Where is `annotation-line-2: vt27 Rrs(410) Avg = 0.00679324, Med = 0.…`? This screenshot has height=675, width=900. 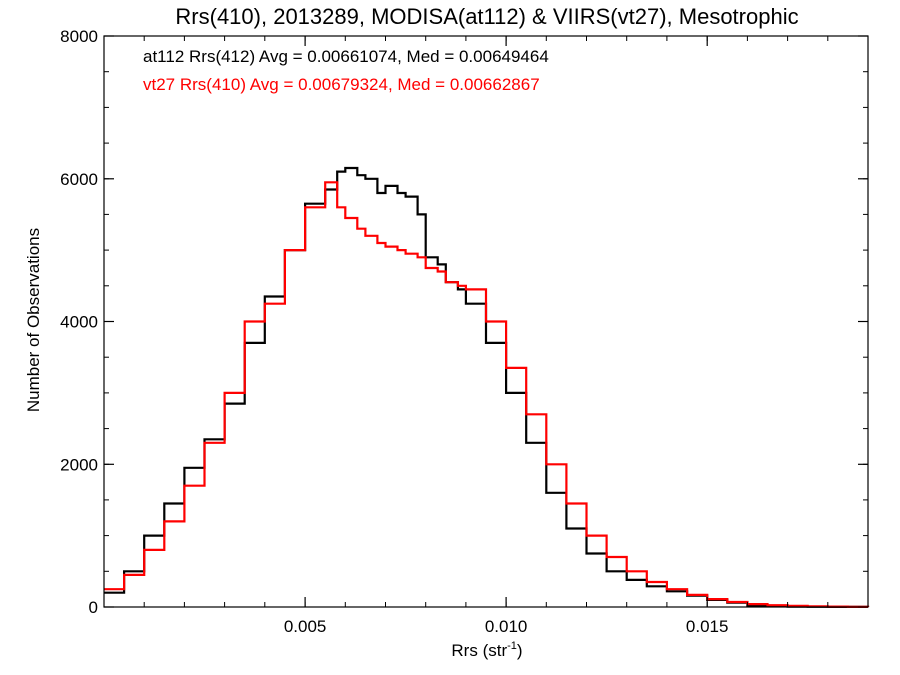 annotation-line-2: vt27 Rrs(410) Avg = 0.00679324, Med = 0.… is located at coordinates (341, 84).